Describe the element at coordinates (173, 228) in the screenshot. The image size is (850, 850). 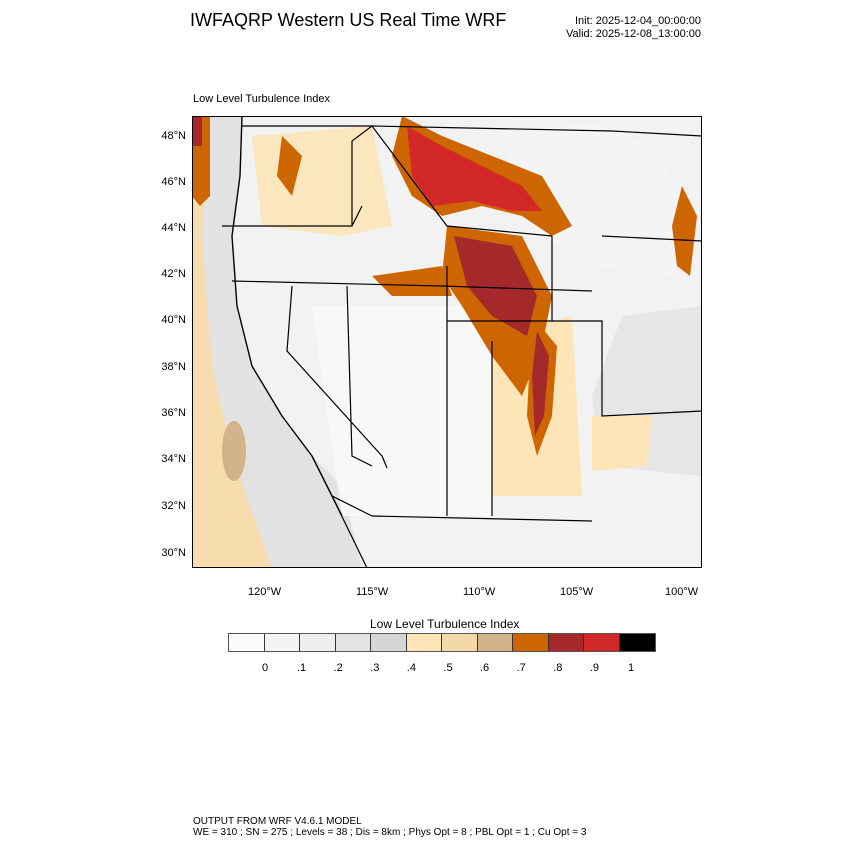
I see `lat-label: 44°N` at that location.